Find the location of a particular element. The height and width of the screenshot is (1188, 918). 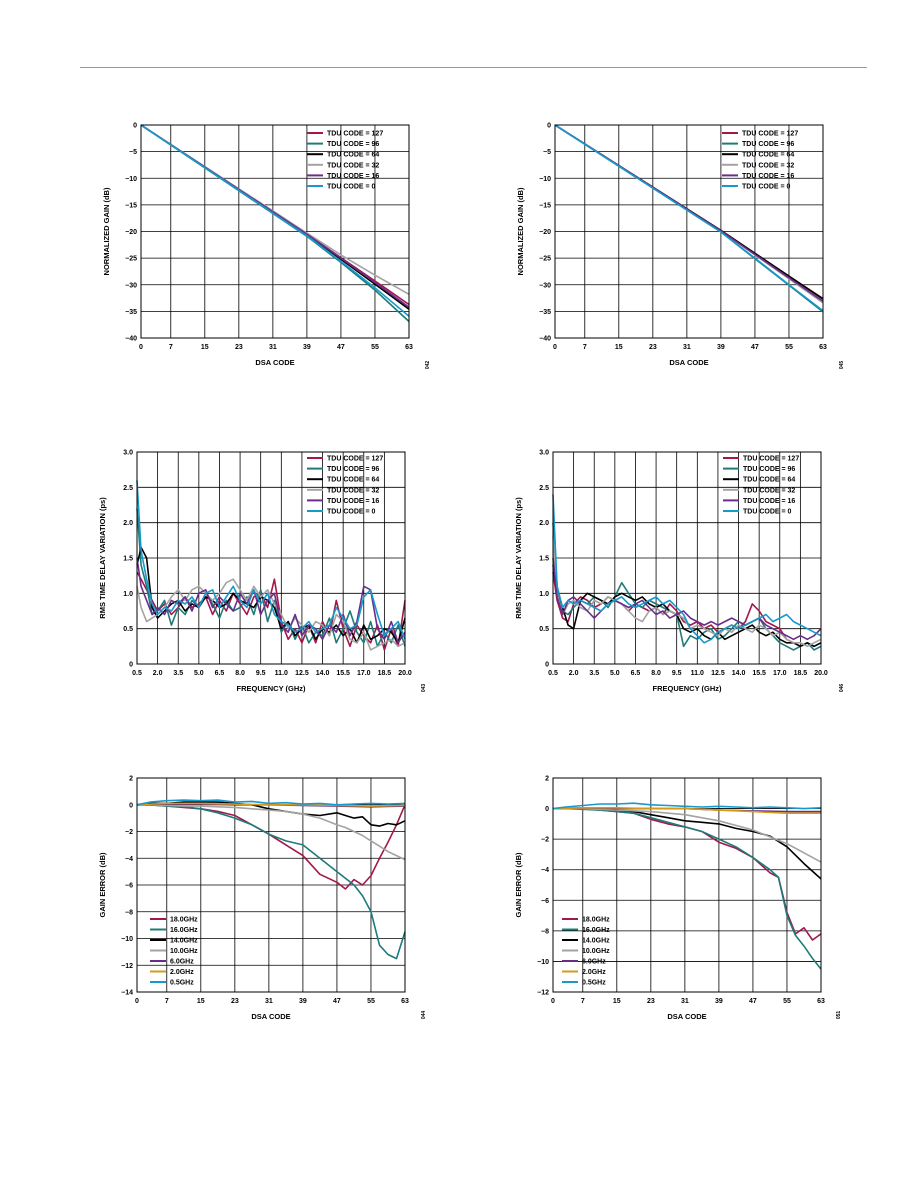

x-tick-label: 23 is located at coordinates (239, 347).